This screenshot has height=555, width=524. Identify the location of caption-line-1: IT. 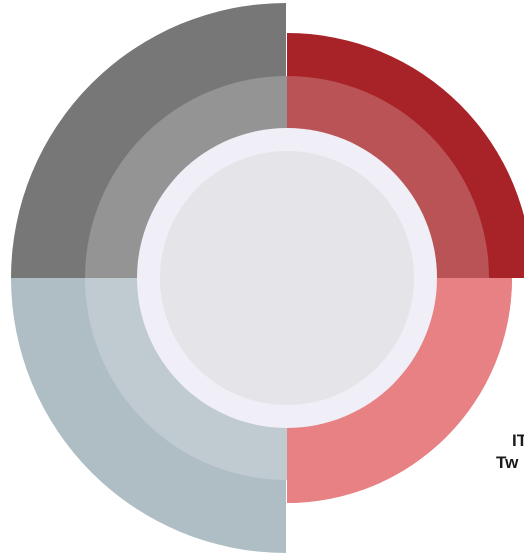
(518, 440).